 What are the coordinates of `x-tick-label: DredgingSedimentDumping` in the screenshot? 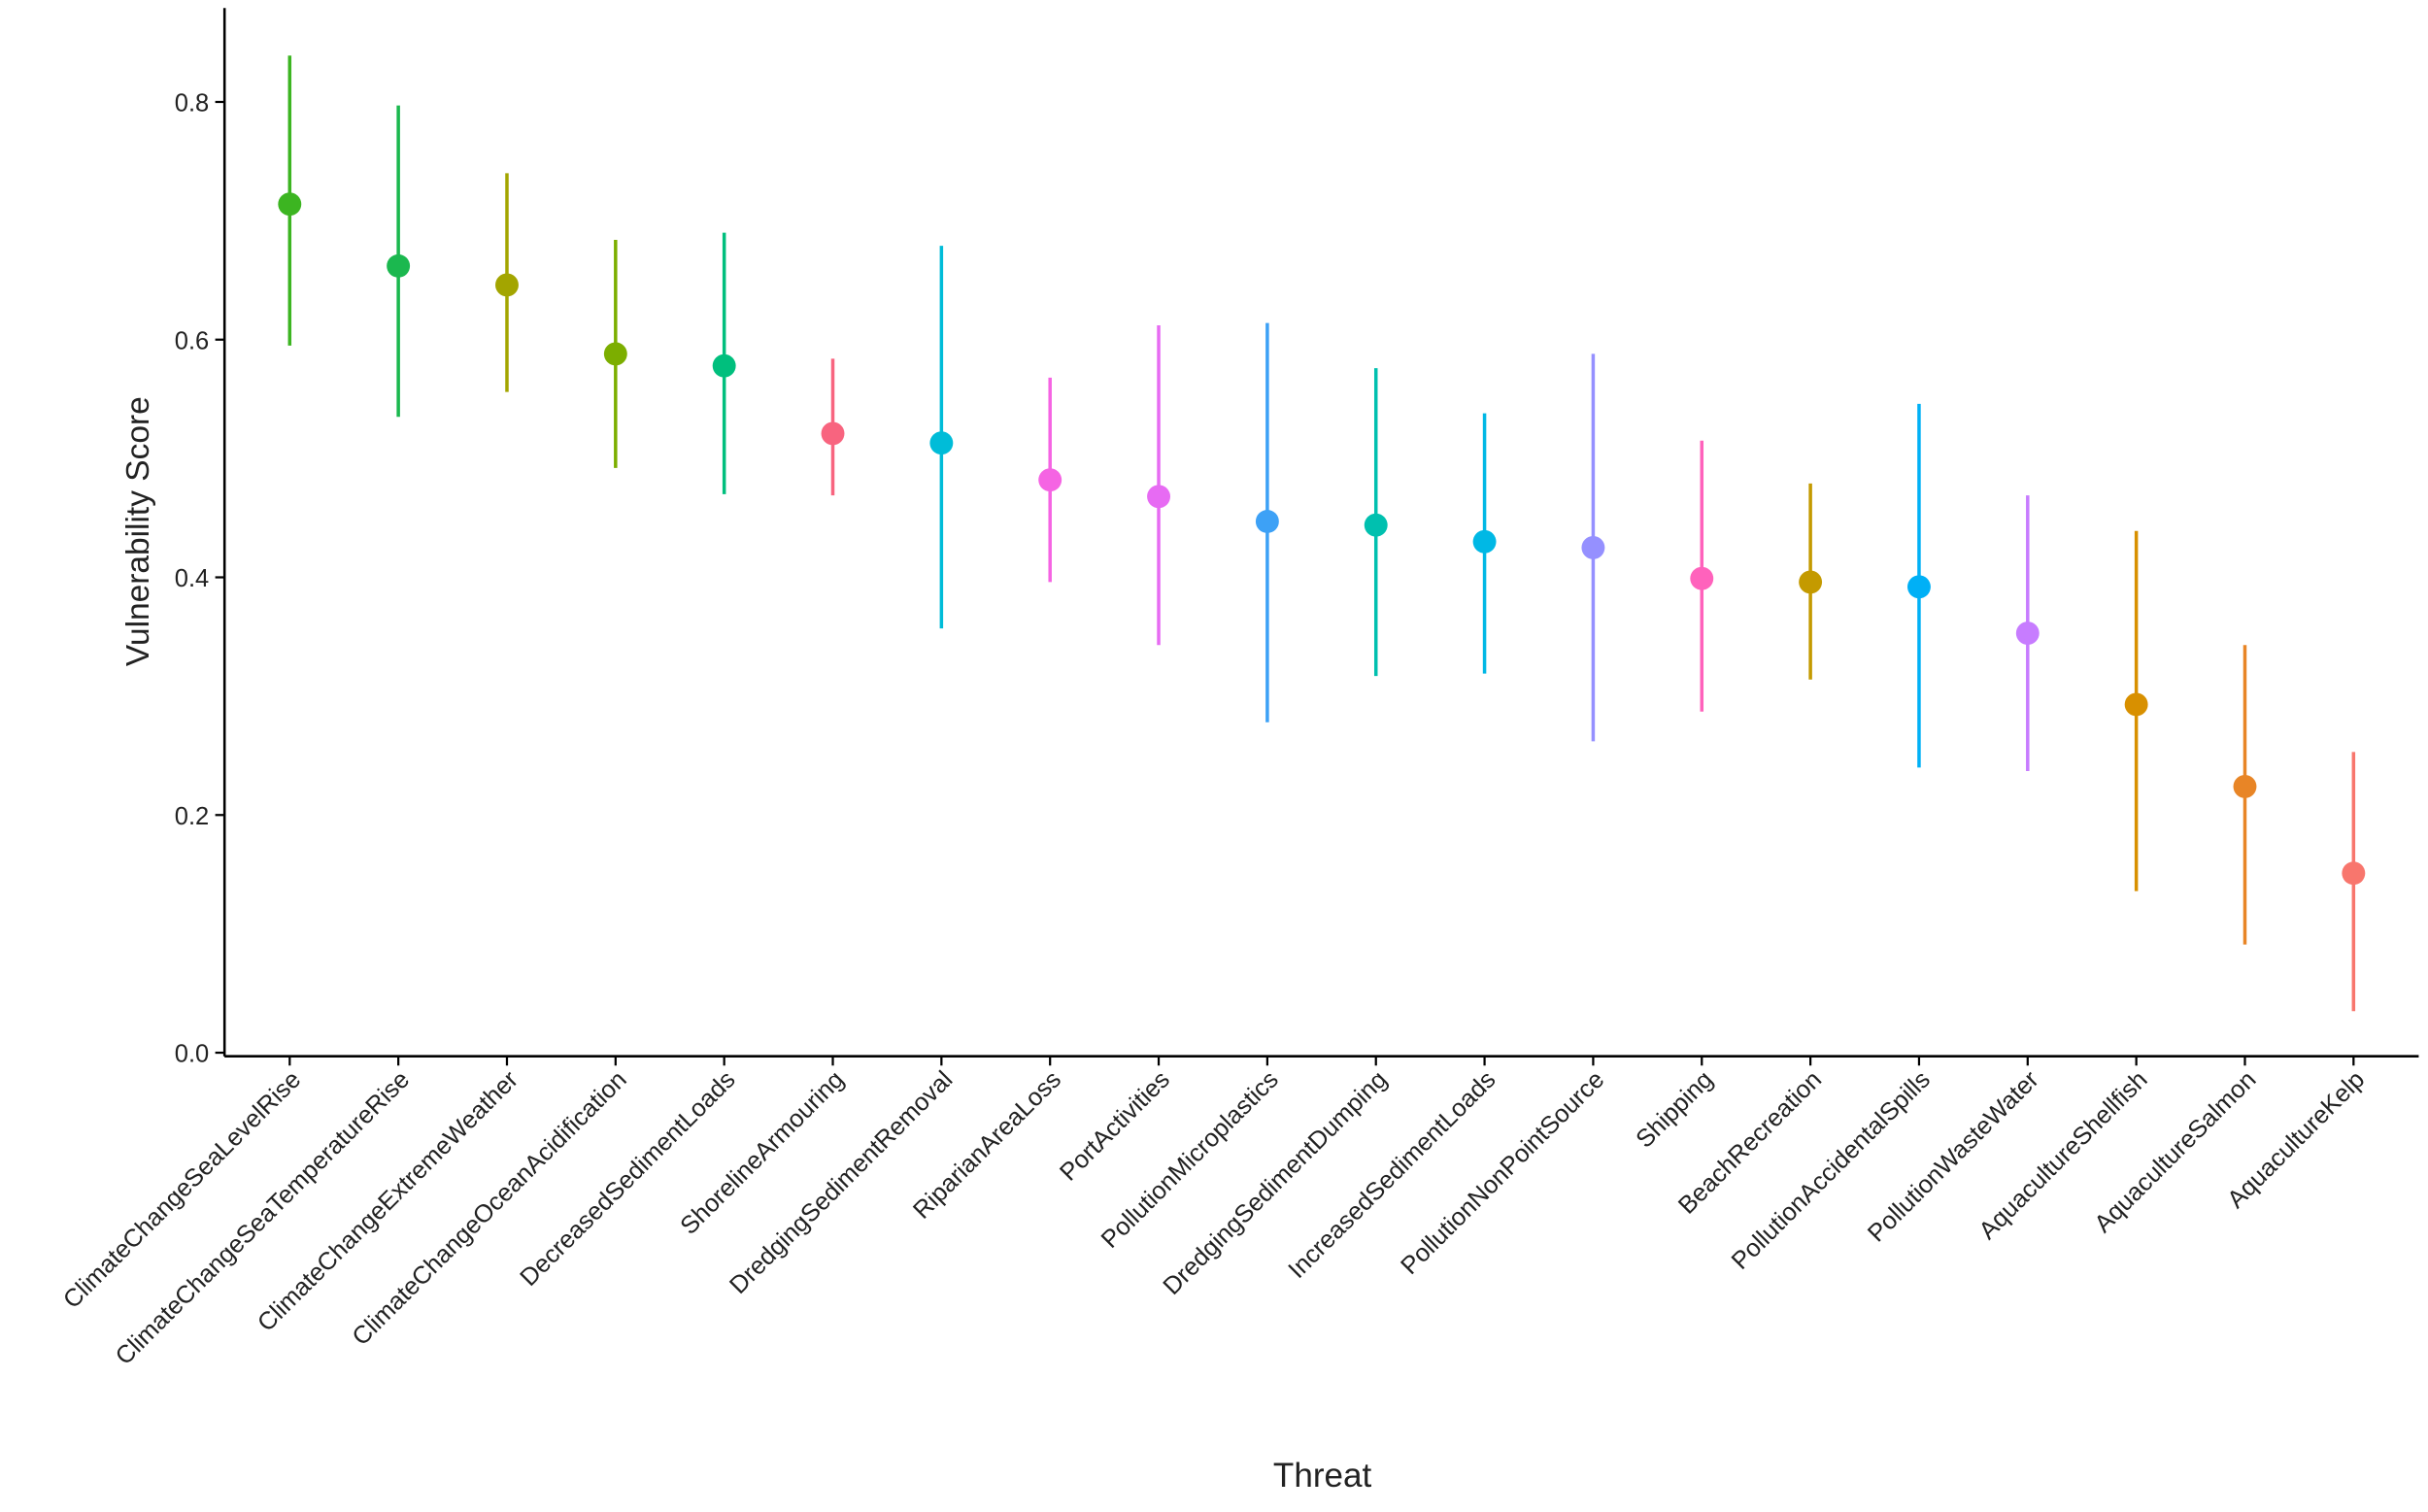 It's located at (1275, 1183).